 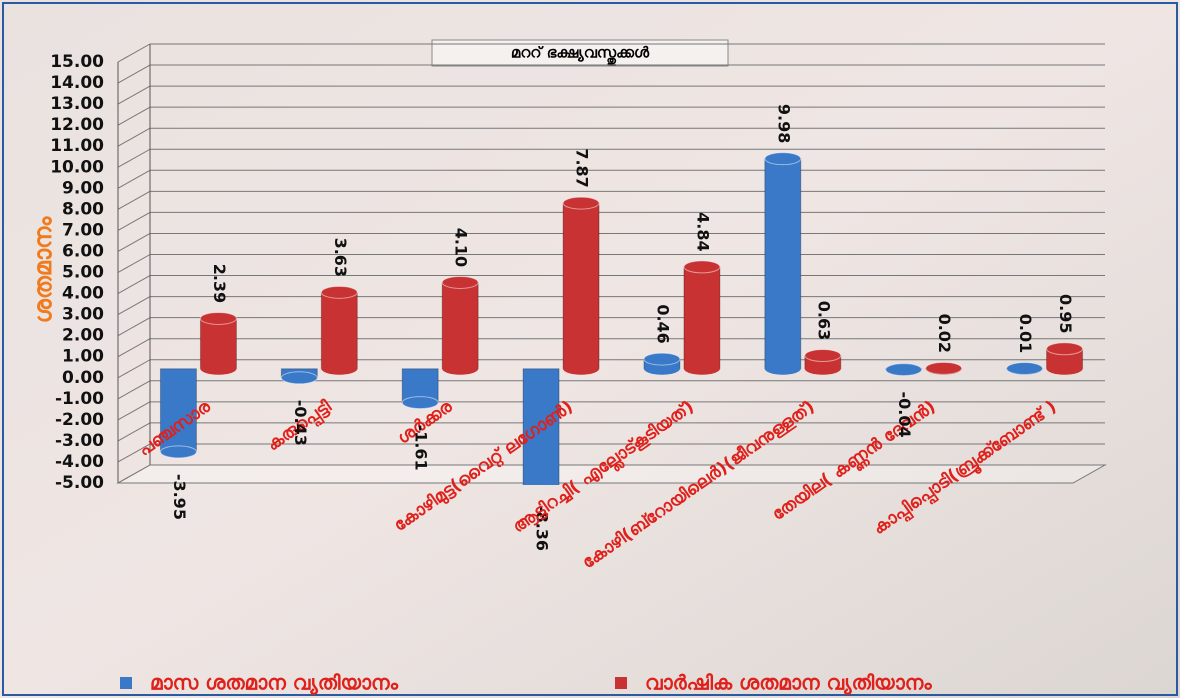 I want to click on y-tick-label: 0.00, so click(x=83, y=378).